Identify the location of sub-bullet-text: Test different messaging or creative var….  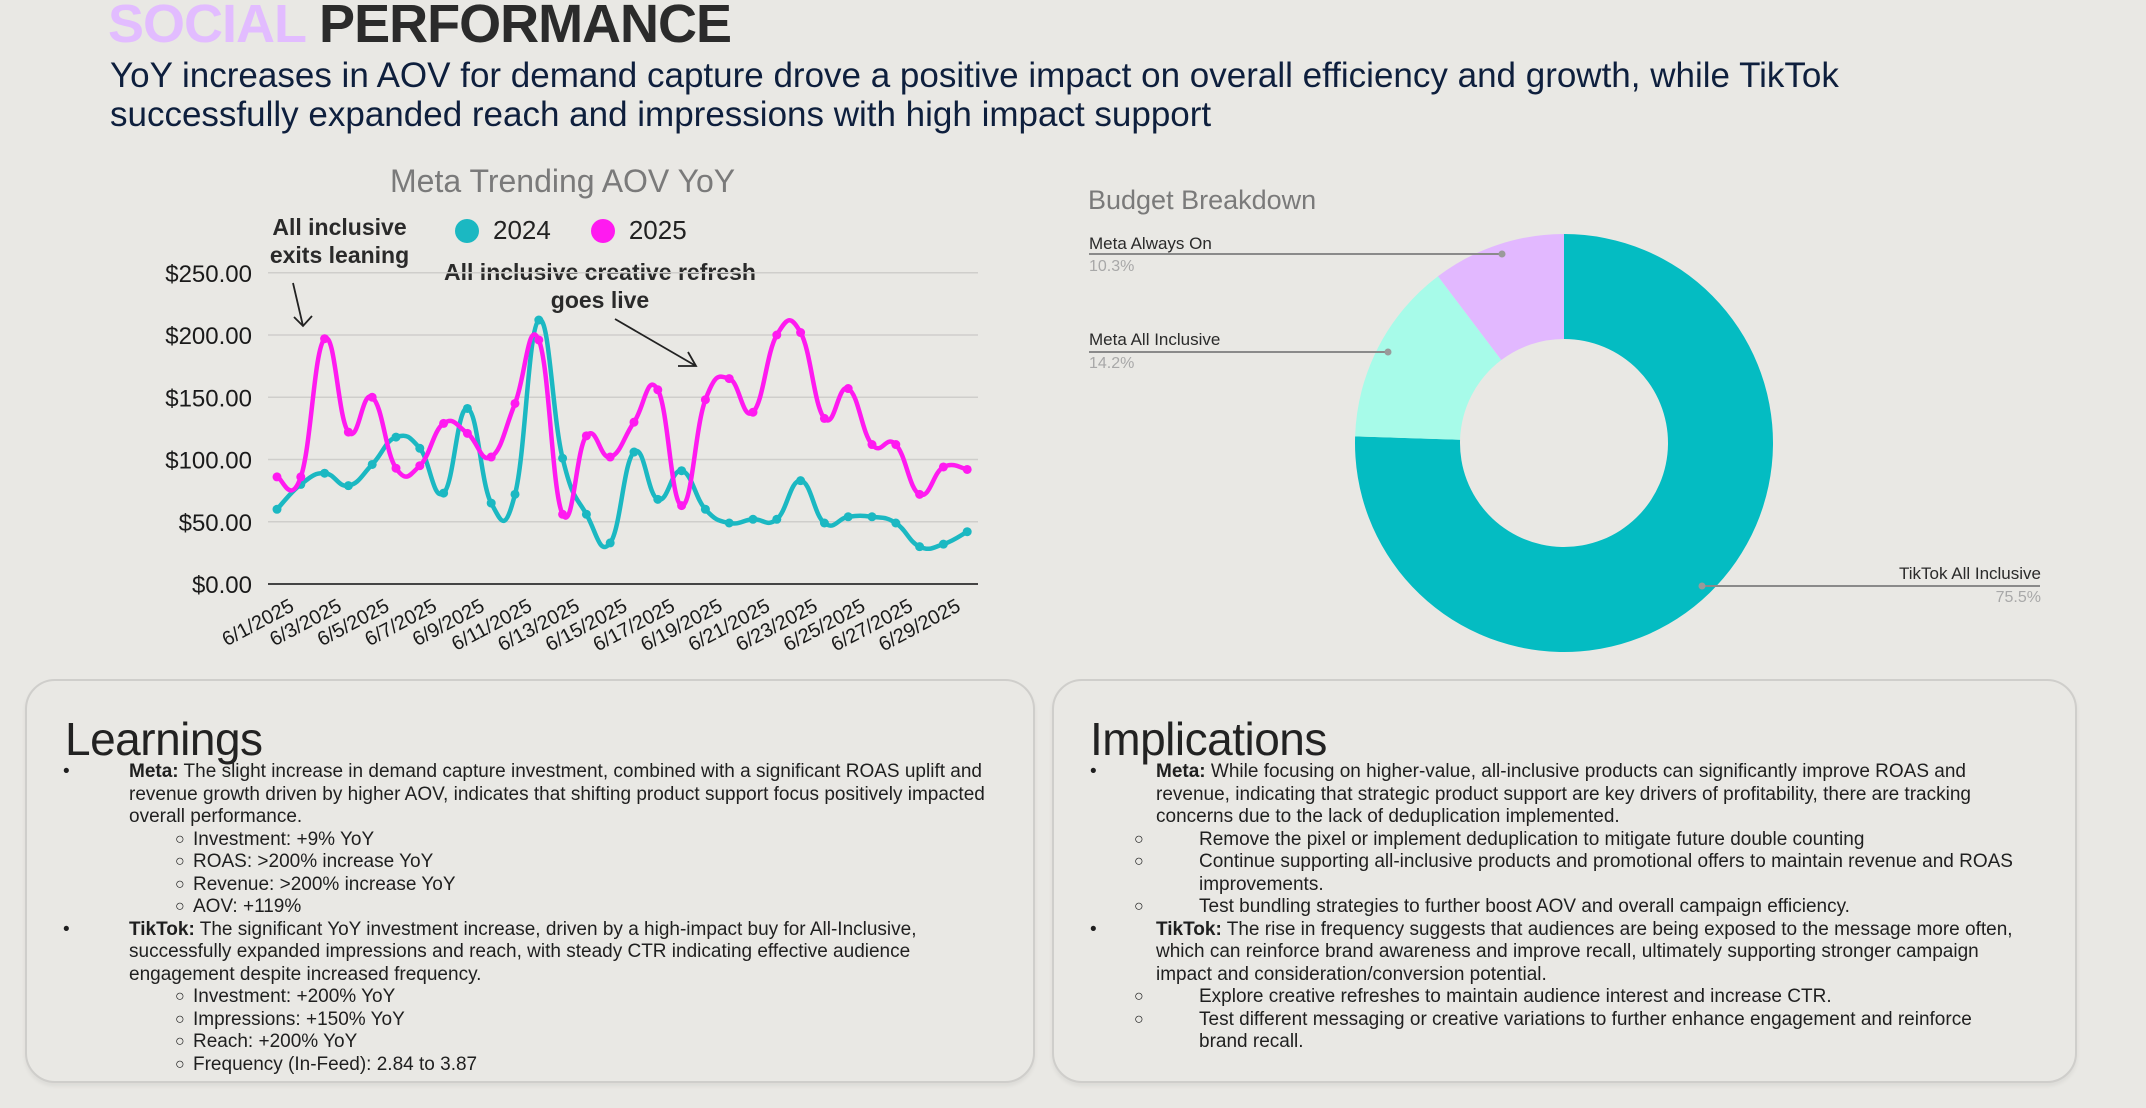
(1585, 1030).